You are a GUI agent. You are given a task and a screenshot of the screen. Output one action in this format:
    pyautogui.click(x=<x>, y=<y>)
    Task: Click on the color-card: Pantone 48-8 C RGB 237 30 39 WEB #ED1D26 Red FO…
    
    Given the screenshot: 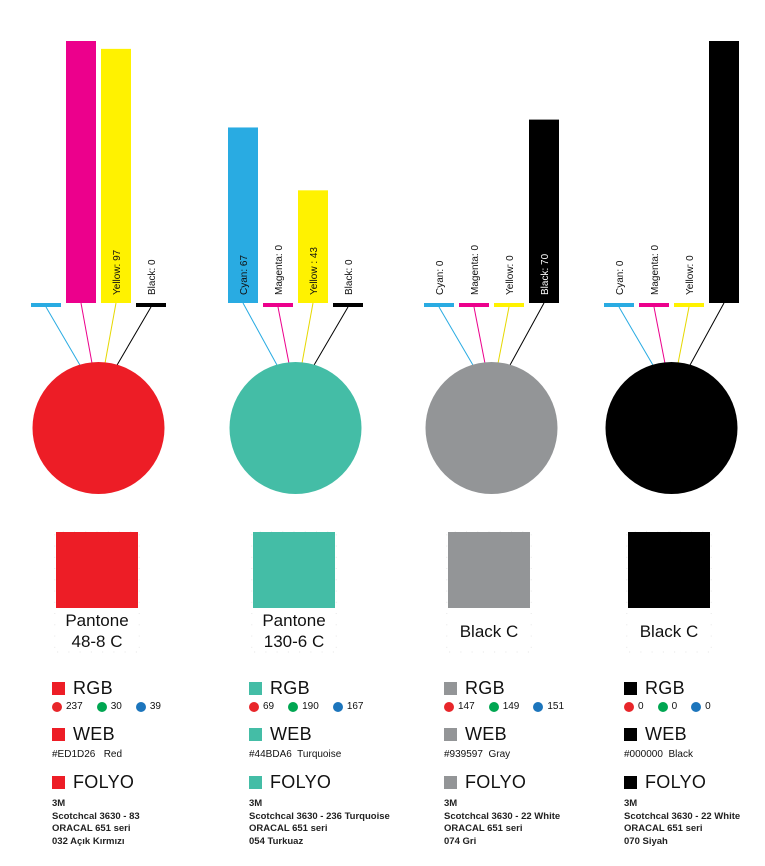 What is the action you would take?
    pyautogui.click(x=127, y=687)
    